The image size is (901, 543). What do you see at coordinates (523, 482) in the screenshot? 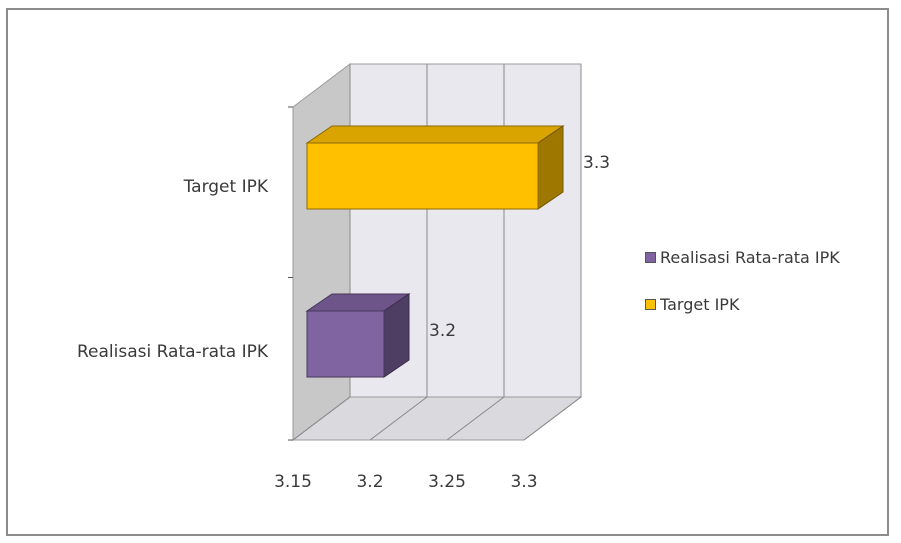
I see `x-tick-label: 3.3` at bounding box center [523, 482].